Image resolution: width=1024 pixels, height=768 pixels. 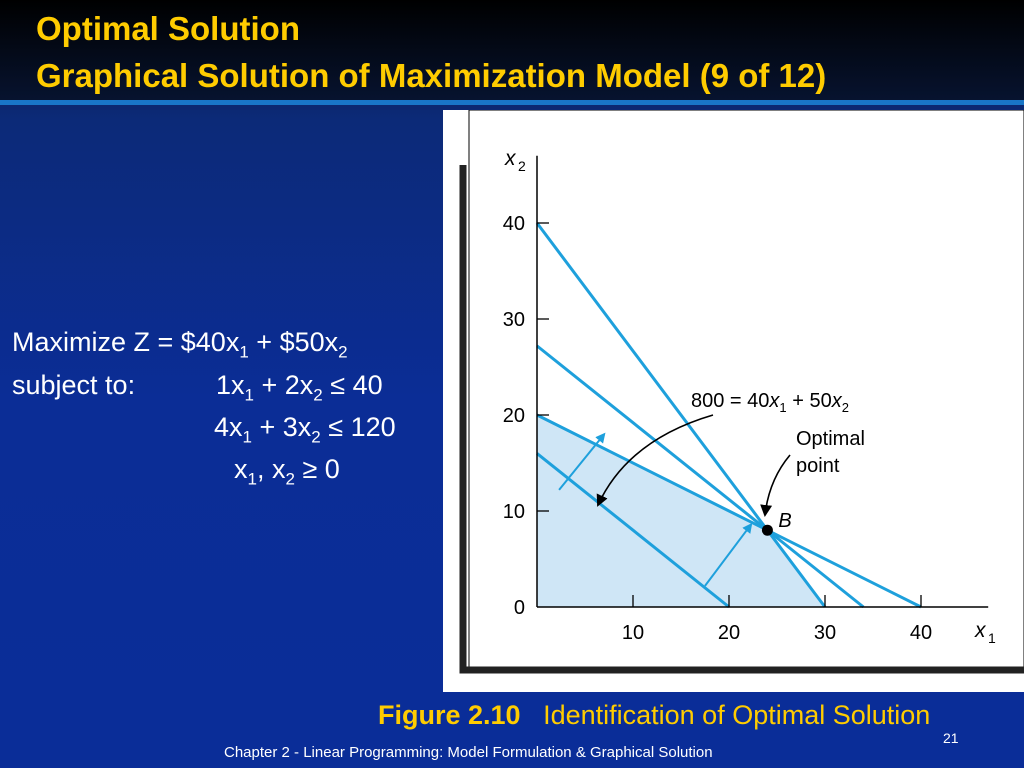 I want to click on optimal-point-marker, so click(x=767, y=530).